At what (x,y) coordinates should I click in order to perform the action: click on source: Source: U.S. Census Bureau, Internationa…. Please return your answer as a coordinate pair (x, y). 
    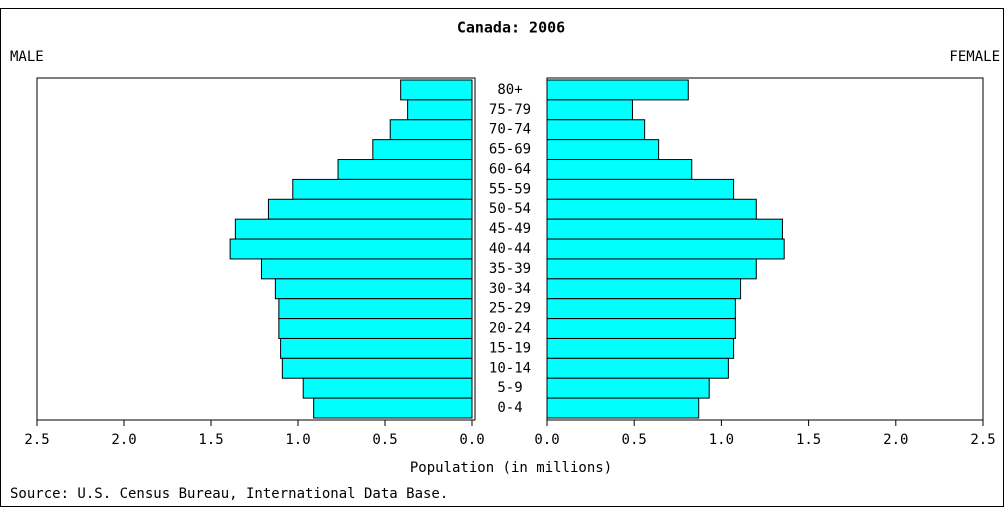
    Looking at the image, I should click on (229, 494).